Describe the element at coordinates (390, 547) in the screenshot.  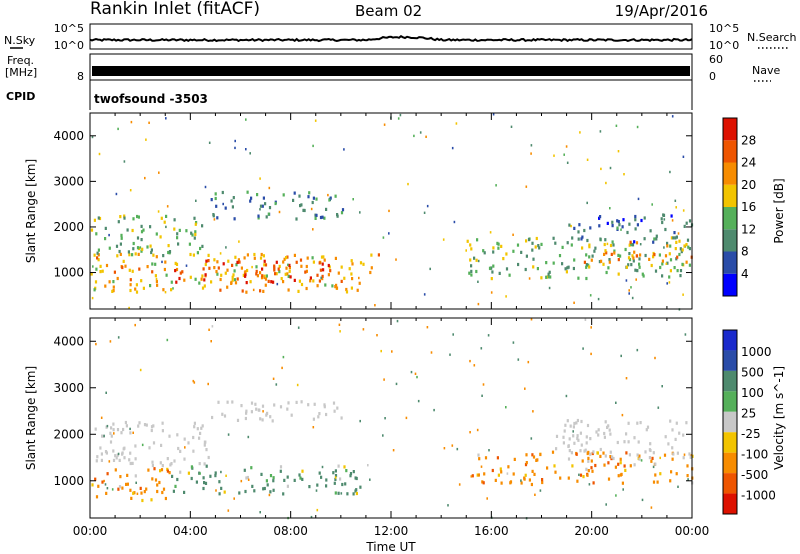
I see `xlabel: Time UT` at that location.